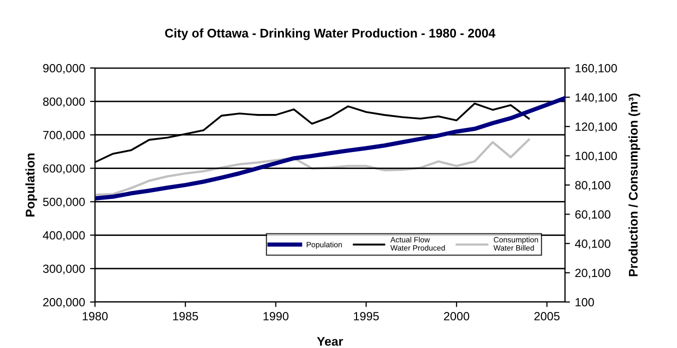  Describe the element at coordinates (31, 184) in the screenshot. I see `y-axis-title: Population` at that location.